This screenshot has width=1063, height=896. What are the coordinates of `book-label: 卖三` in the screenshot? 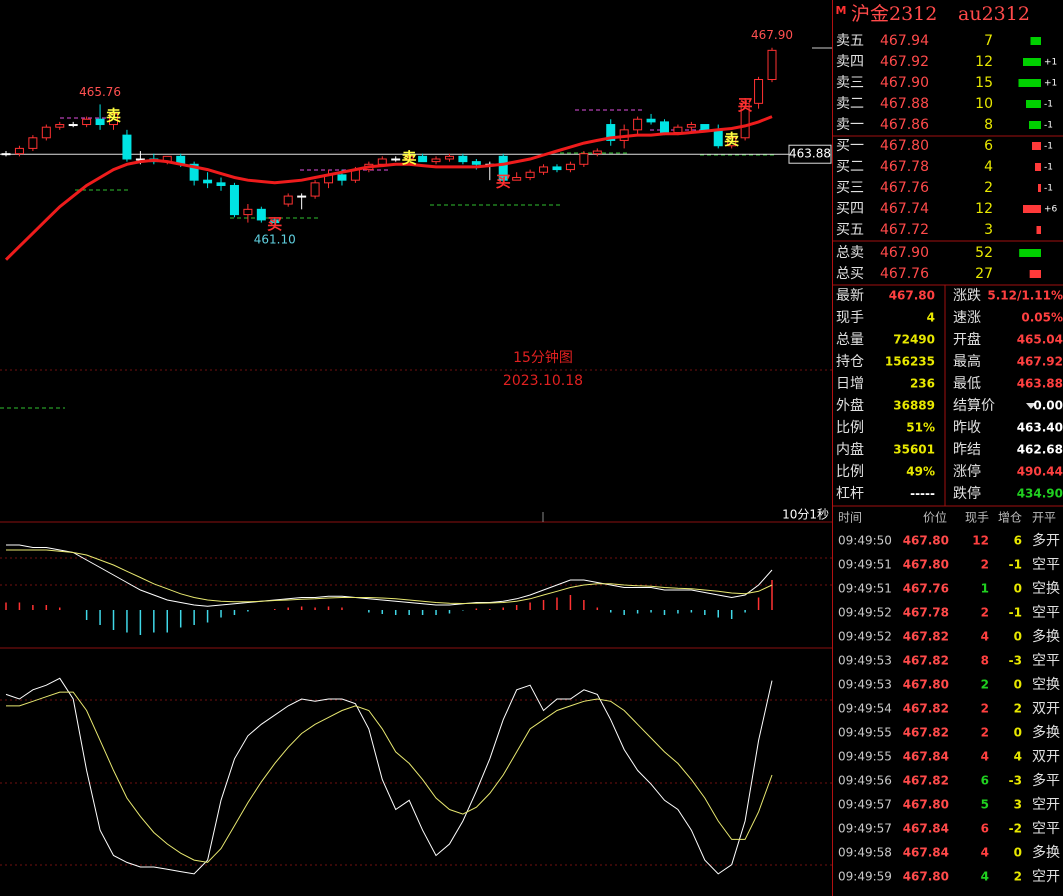 It's located at (850, 83).